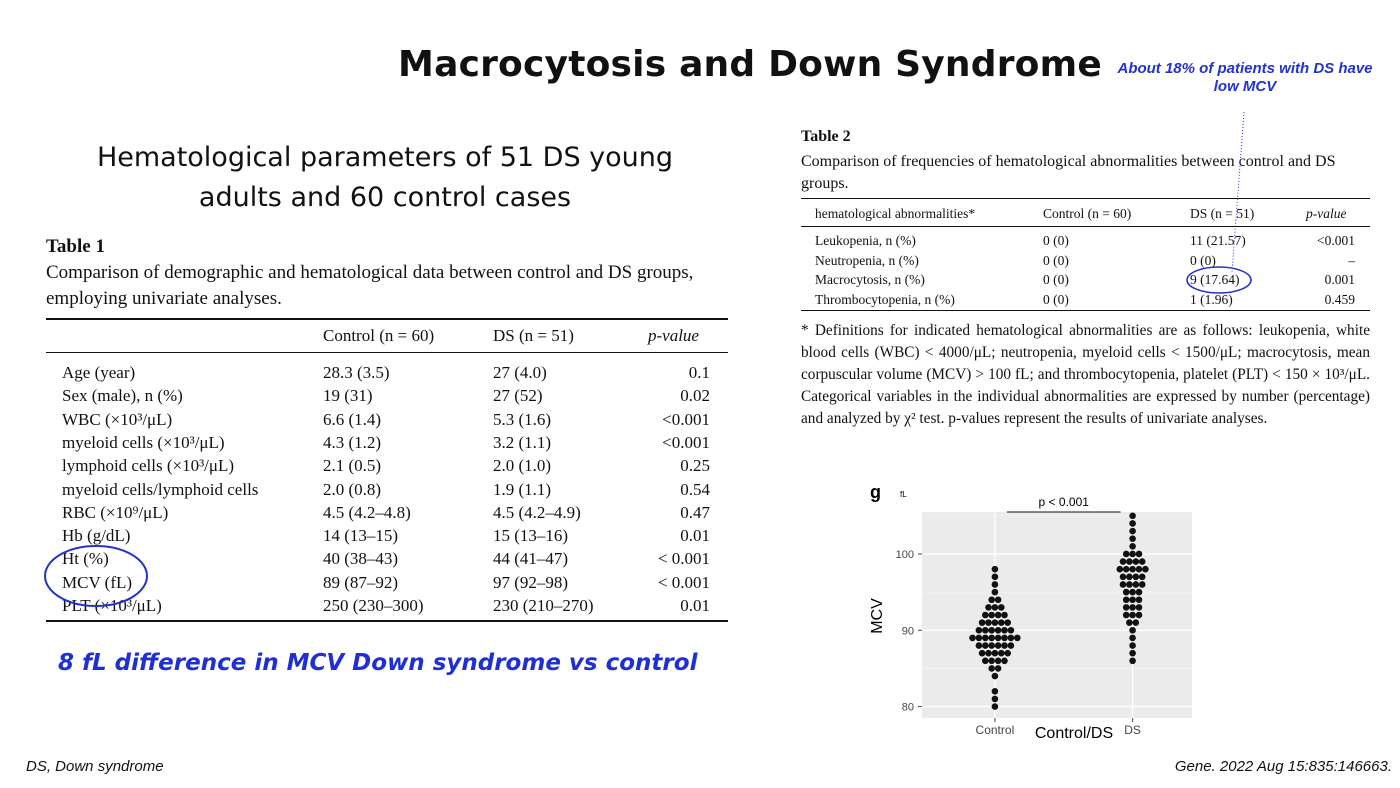 The height and width of the screenshot is (788, 1400). What do you see at coordinates (356, 372) in the screenshot?
I see `table1-cell: 28.3 (3.5)` at bounding box center [356, 372].